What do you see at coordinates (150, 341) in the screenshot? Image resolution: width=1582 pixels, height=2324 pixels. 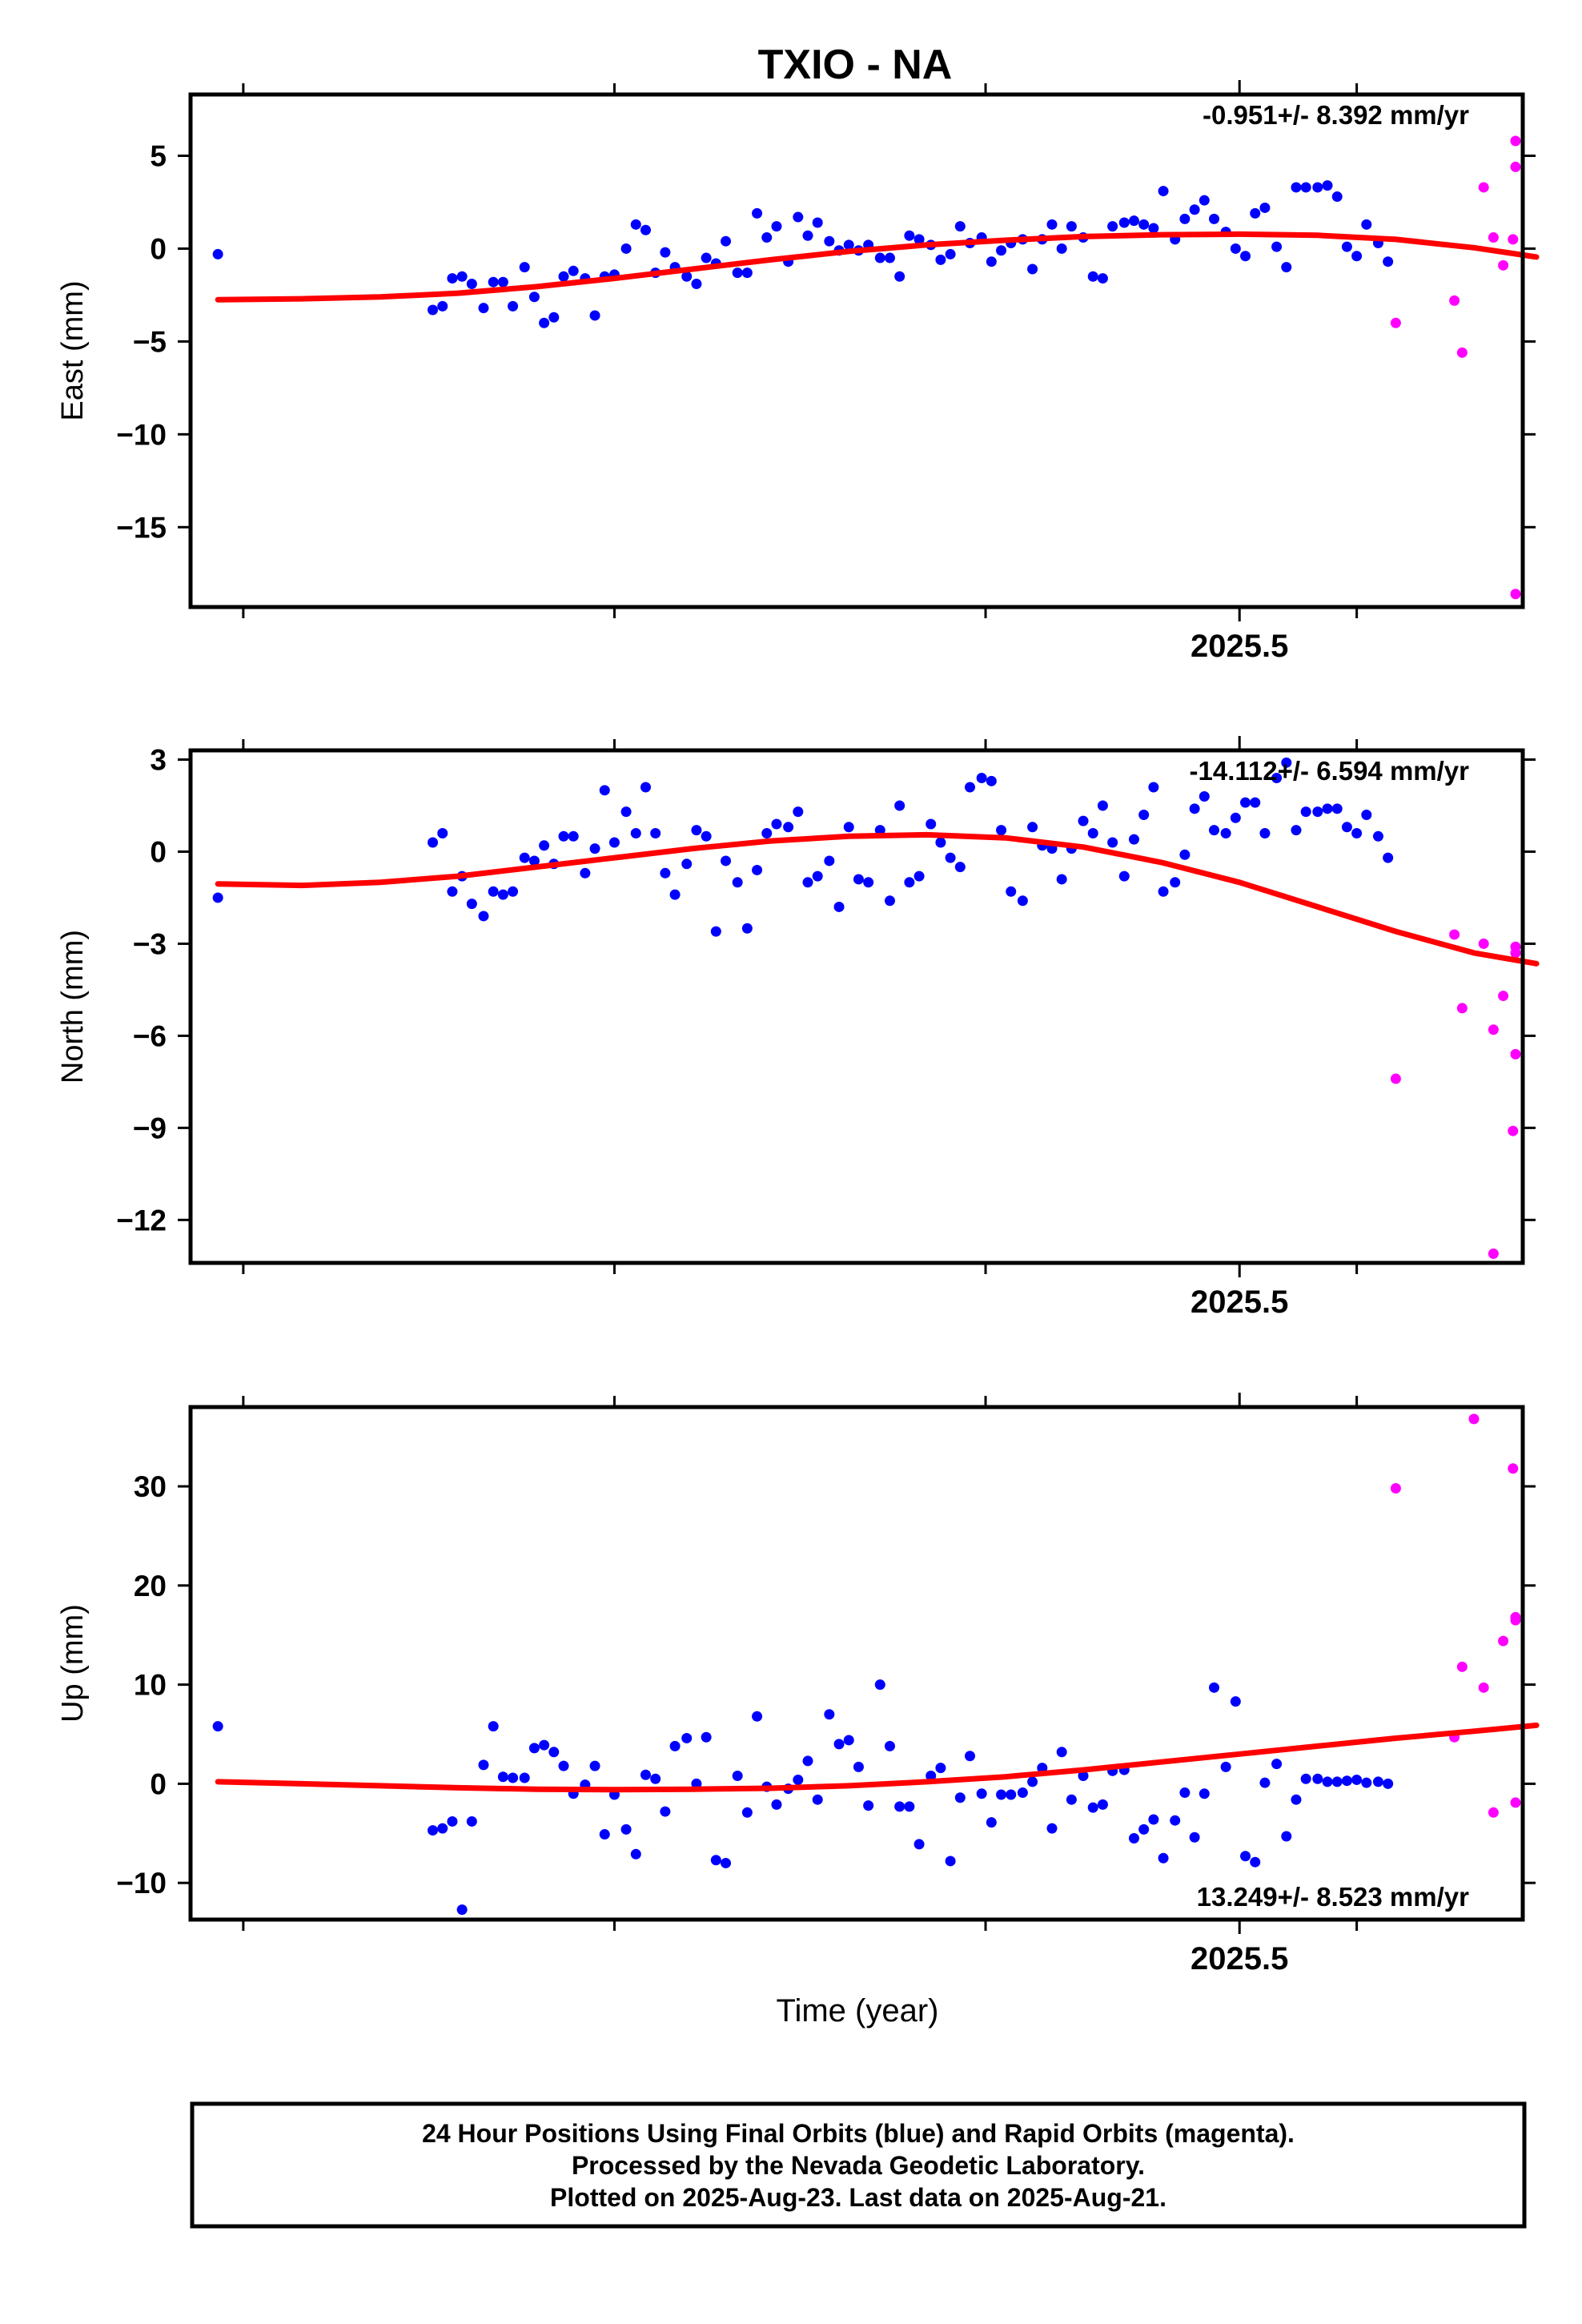 I see `east-y-tick-label: −5` at bounding box center [150, 341].